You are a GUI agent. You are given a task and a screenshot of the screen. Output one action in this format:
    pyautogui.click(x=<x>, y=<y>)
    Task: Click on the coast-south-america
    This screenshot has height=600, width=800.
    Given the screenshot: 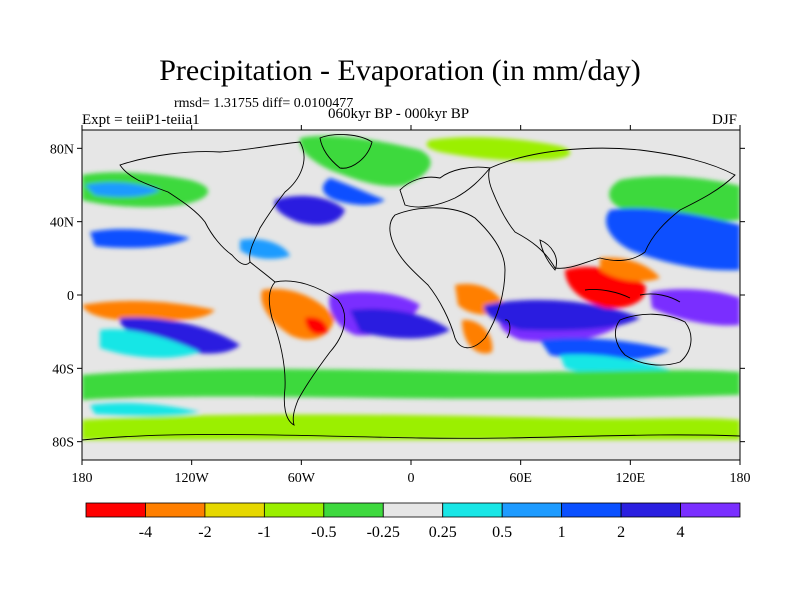 What is the action you would take?
    pyautogui.click(x=307, y=353)
    